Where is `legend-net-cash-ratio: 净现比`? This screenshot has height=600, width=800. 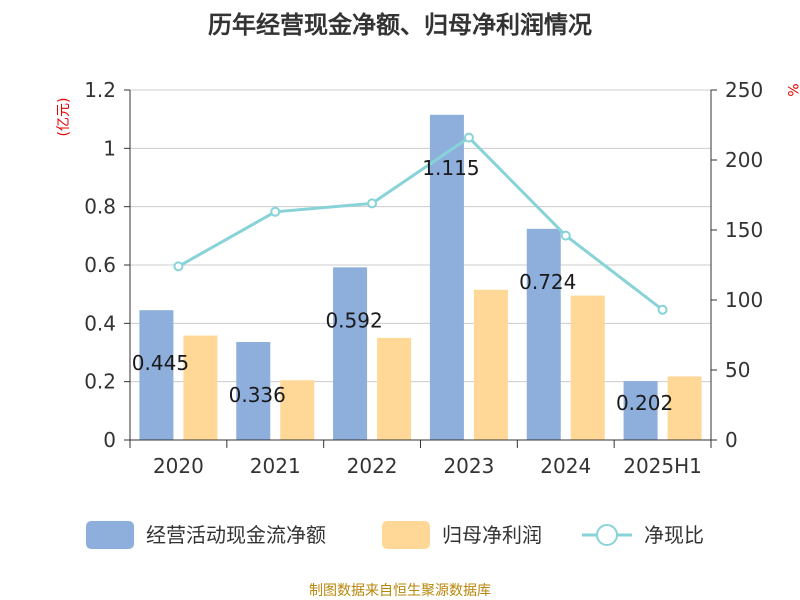
legend-net-cash-ratio: 净现比 is located at coordinates (643, 535).